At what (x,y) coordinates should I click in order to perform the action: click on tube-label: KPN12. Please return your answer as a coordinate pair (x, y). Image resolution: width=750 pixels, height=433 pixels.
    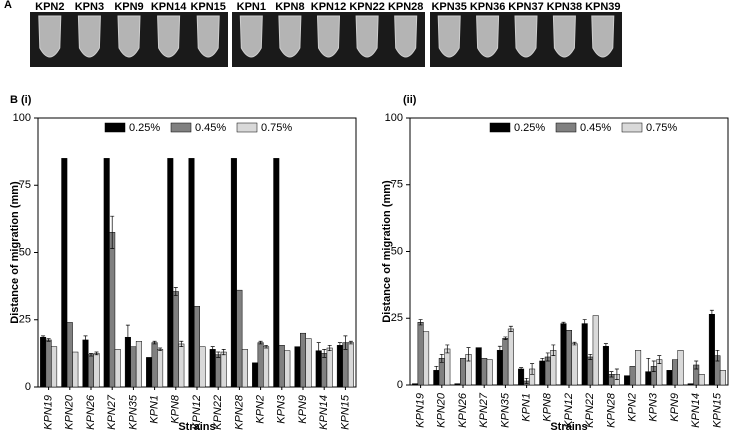
    Looking at the image, I should click on (328, 7).